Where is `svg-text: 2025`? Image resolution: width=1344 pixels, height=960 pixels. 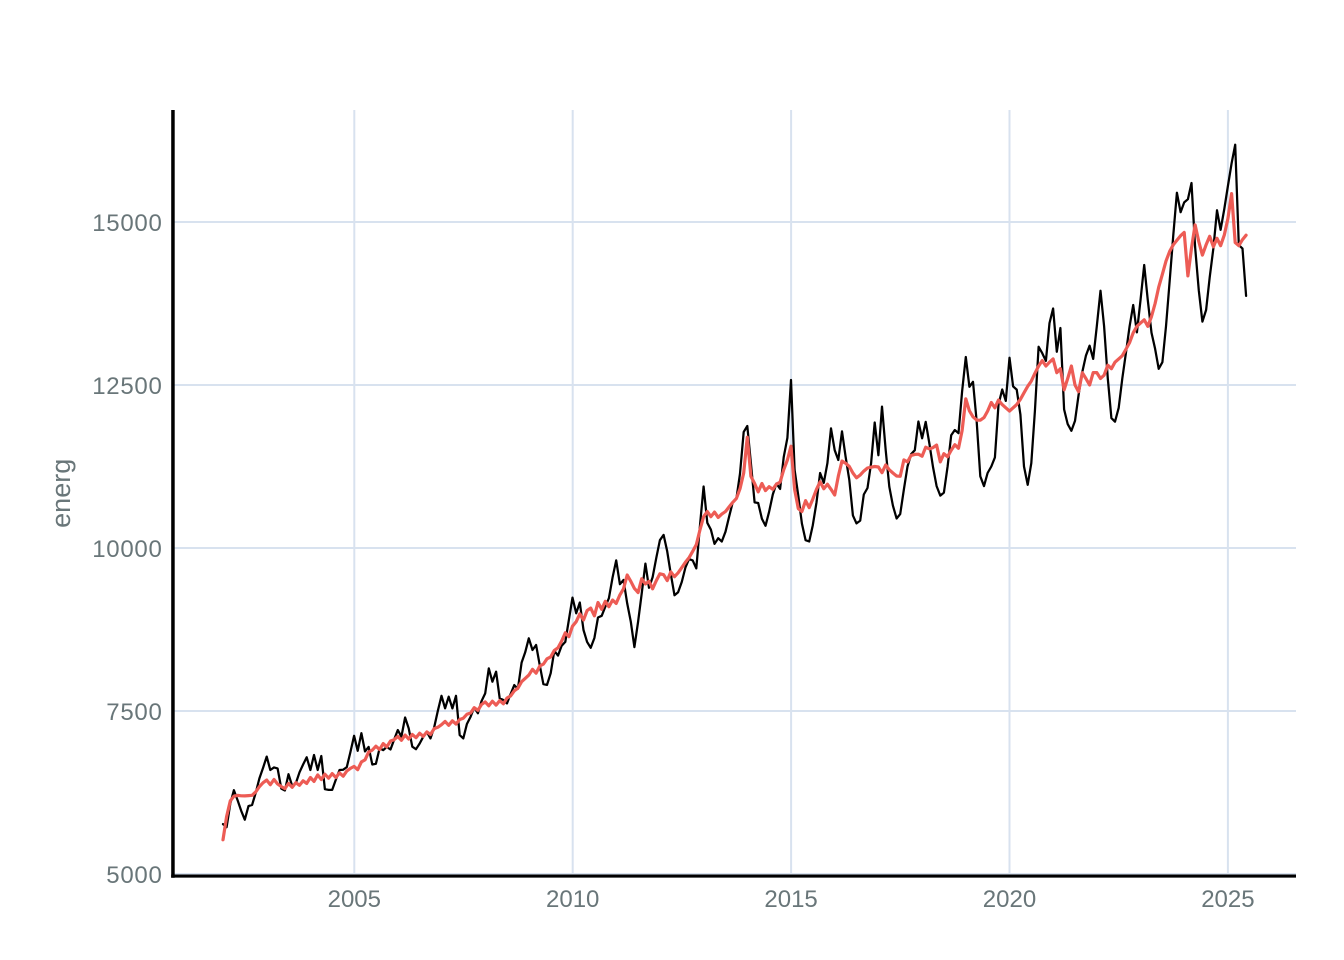 svg-text: 2025 is located at coordinates (1227, 899).